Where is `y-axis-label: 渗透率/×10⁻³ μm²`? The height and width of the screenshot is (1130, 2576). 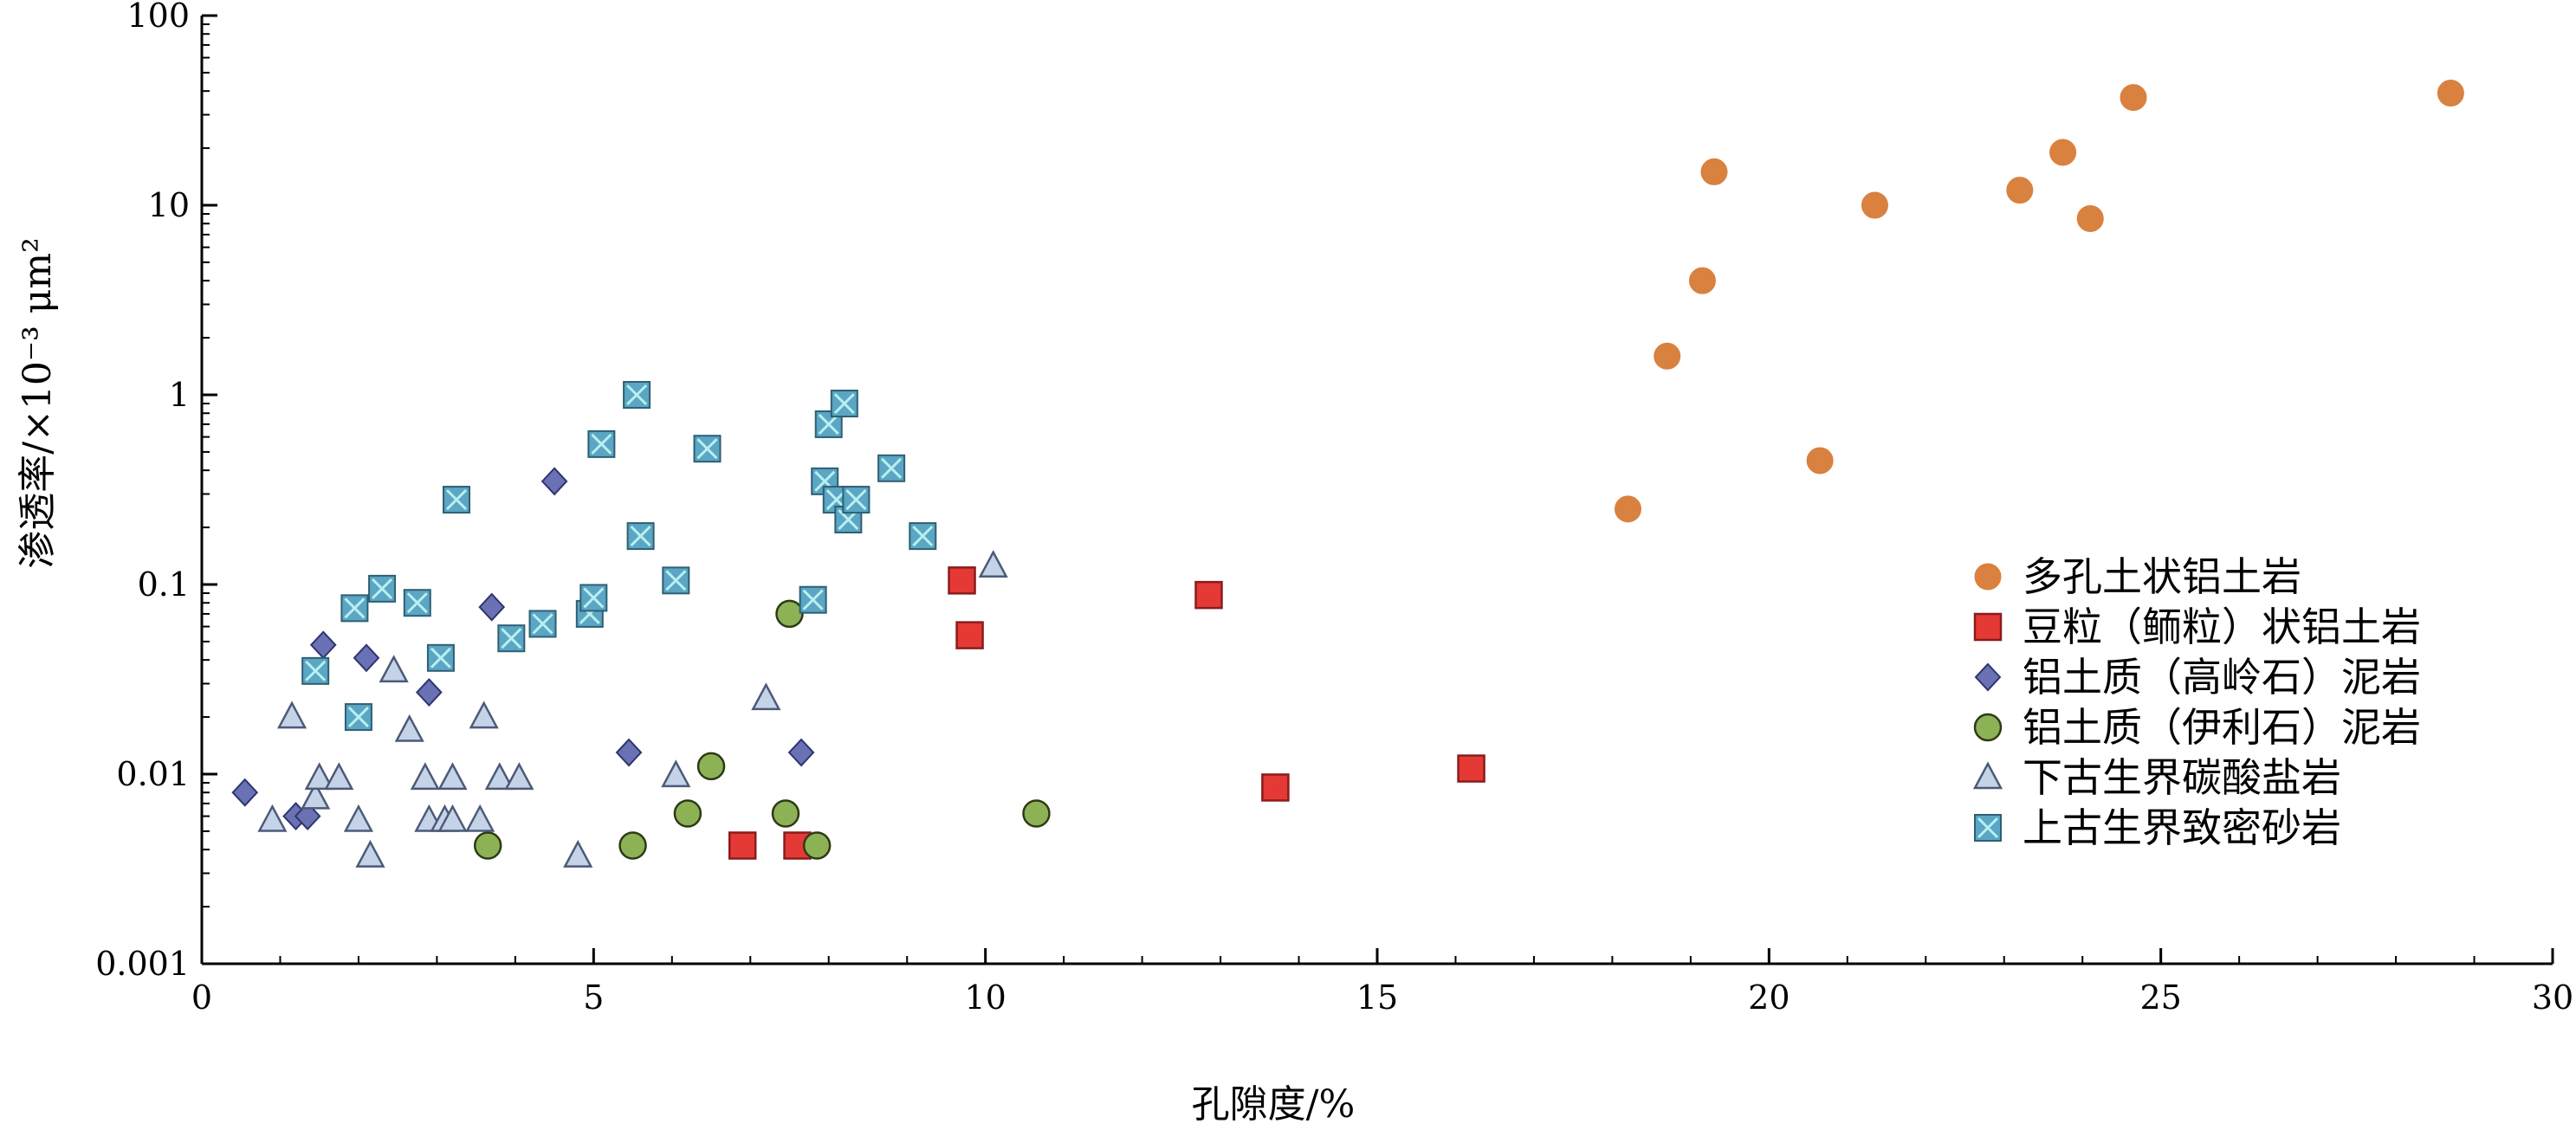 y-axis-label: 渗透率/×10⁻³ μm² is located at coordinates (38, 403).